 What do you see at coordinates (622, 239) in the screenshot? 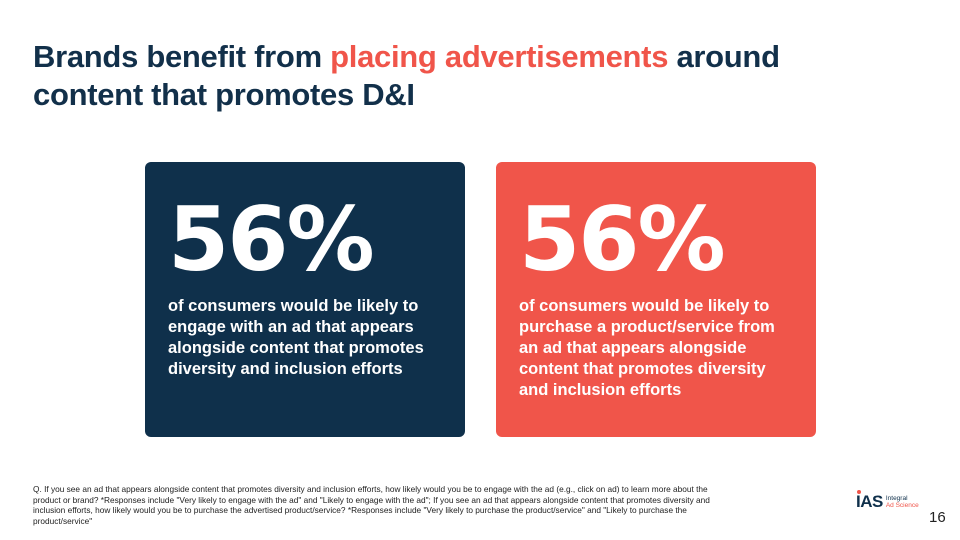
I see `purchase-stat-value: 56%` at bounding box center [622, 239].